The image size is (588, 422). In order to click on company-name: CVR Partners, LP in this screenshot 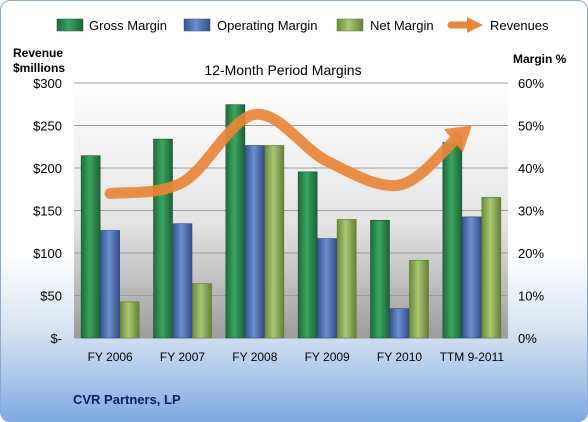, I will do `click(127, 399)`.